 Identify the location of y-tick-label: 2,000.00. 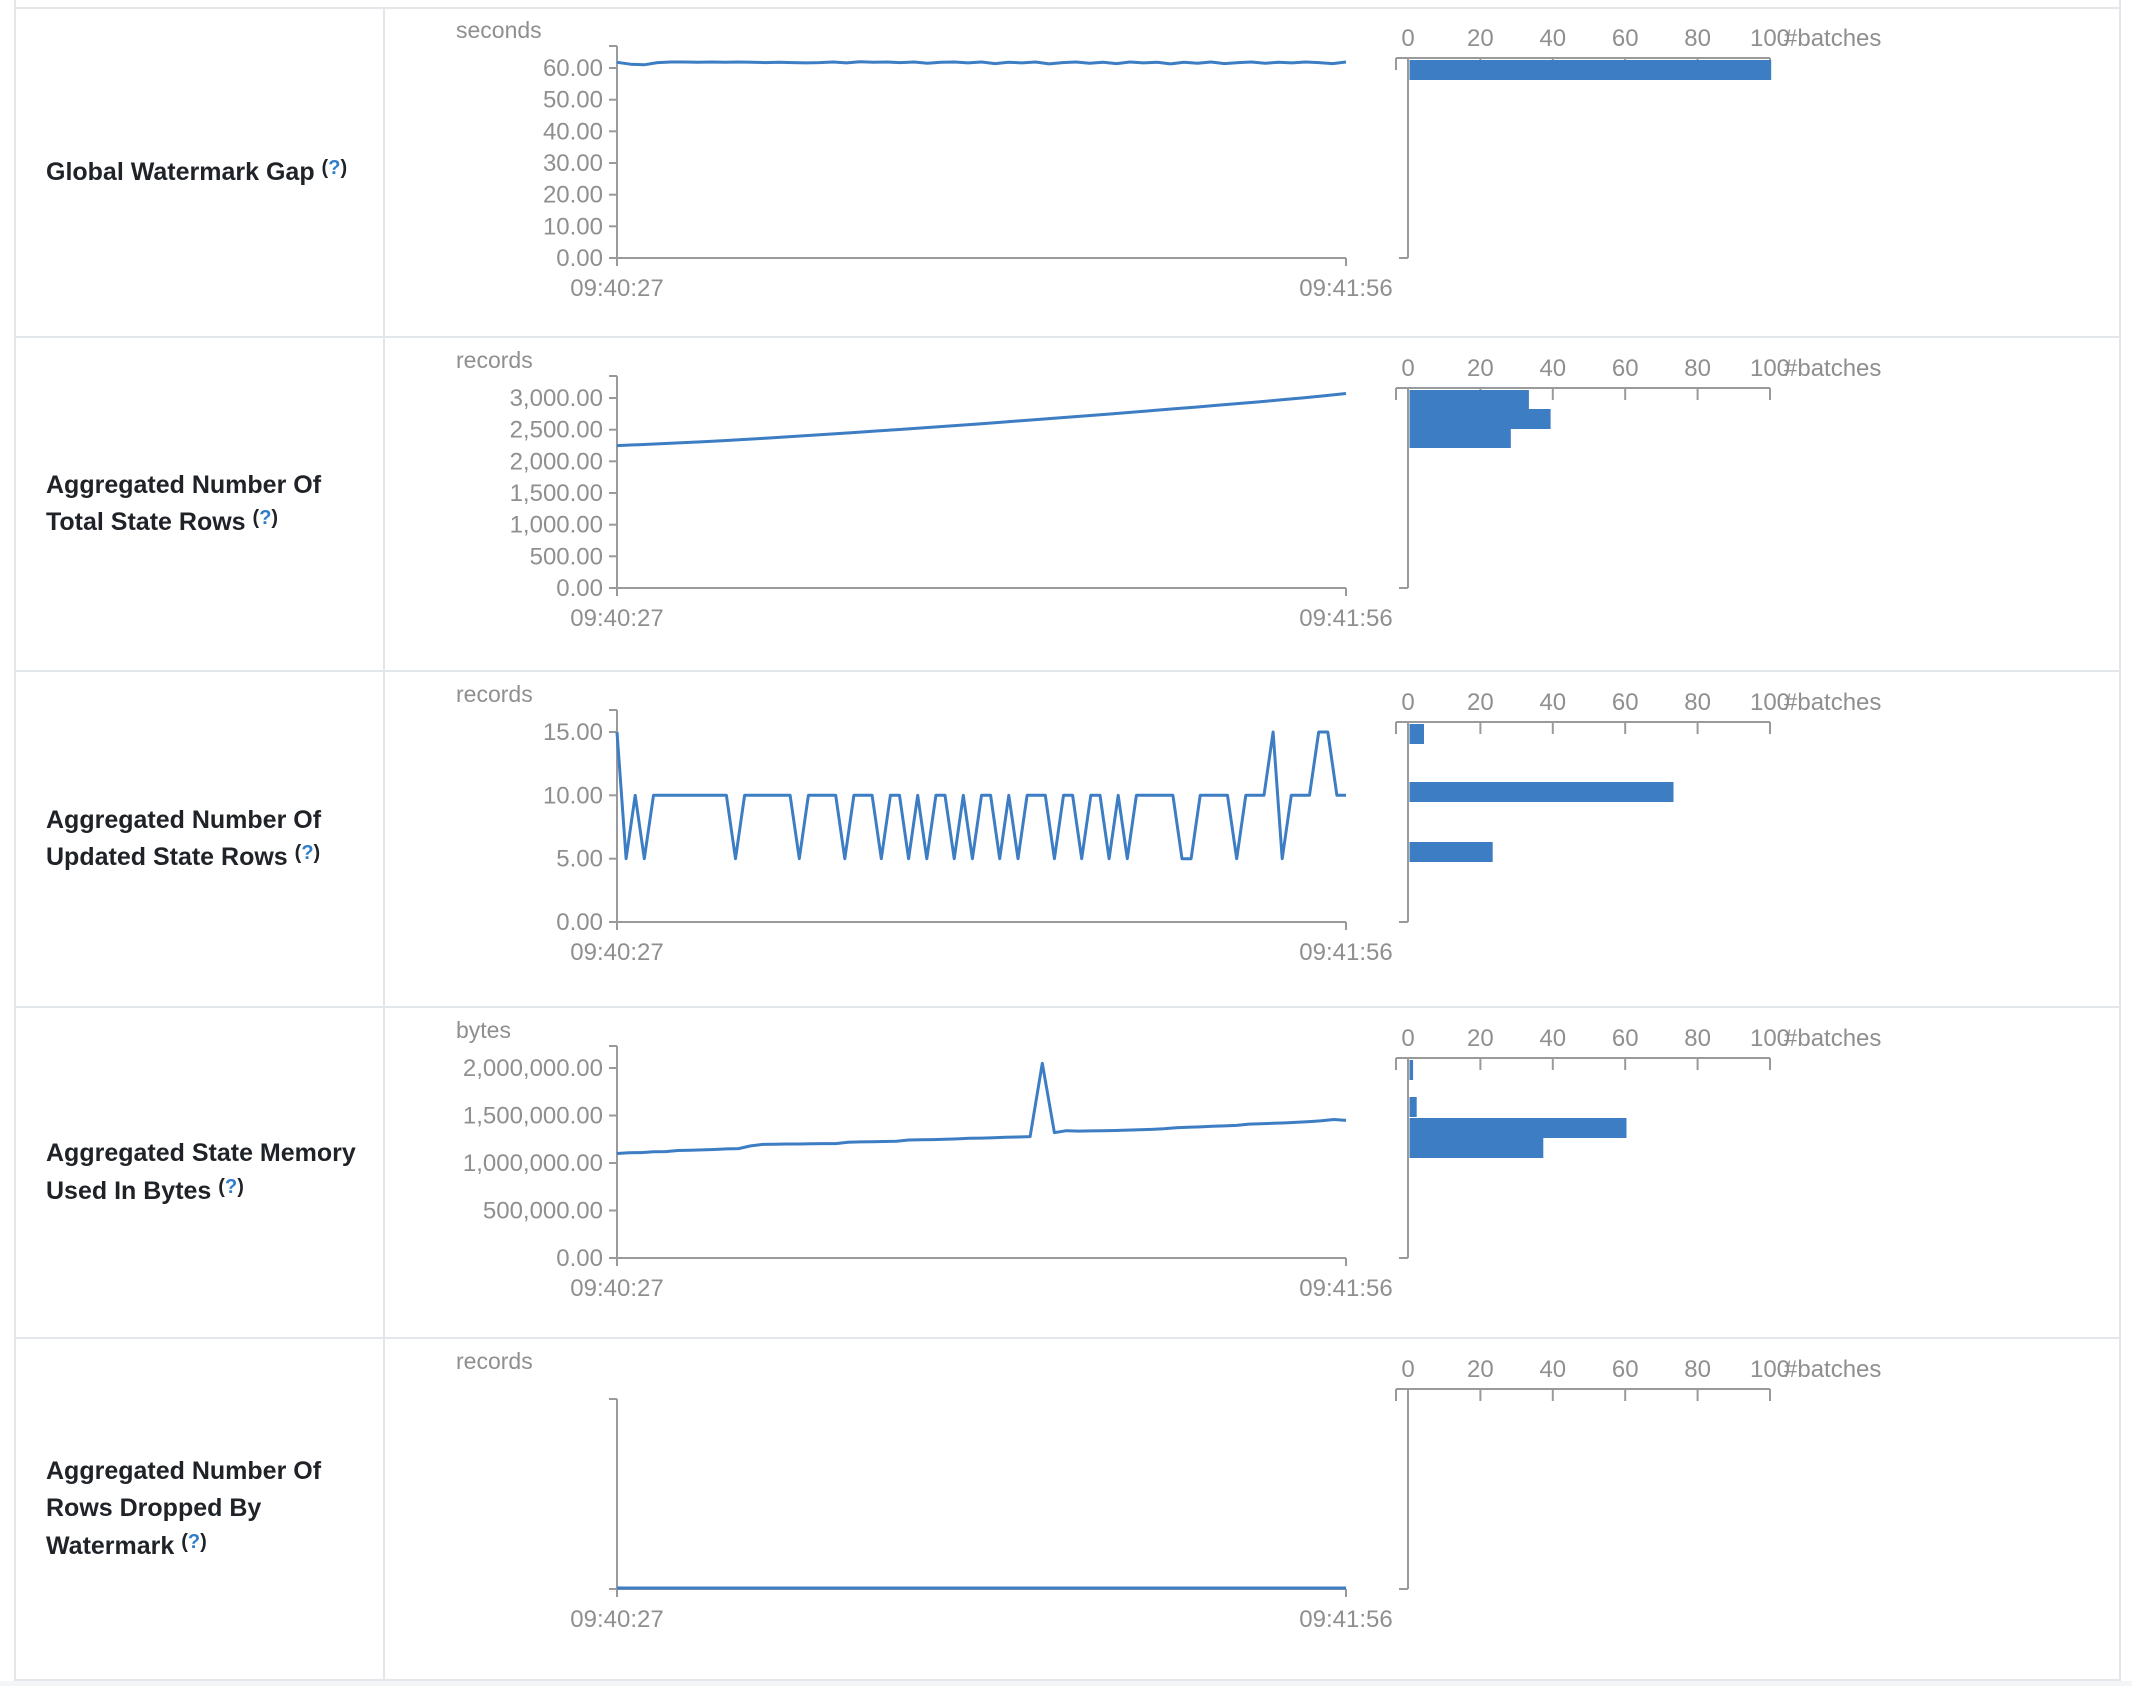
(556, 461).